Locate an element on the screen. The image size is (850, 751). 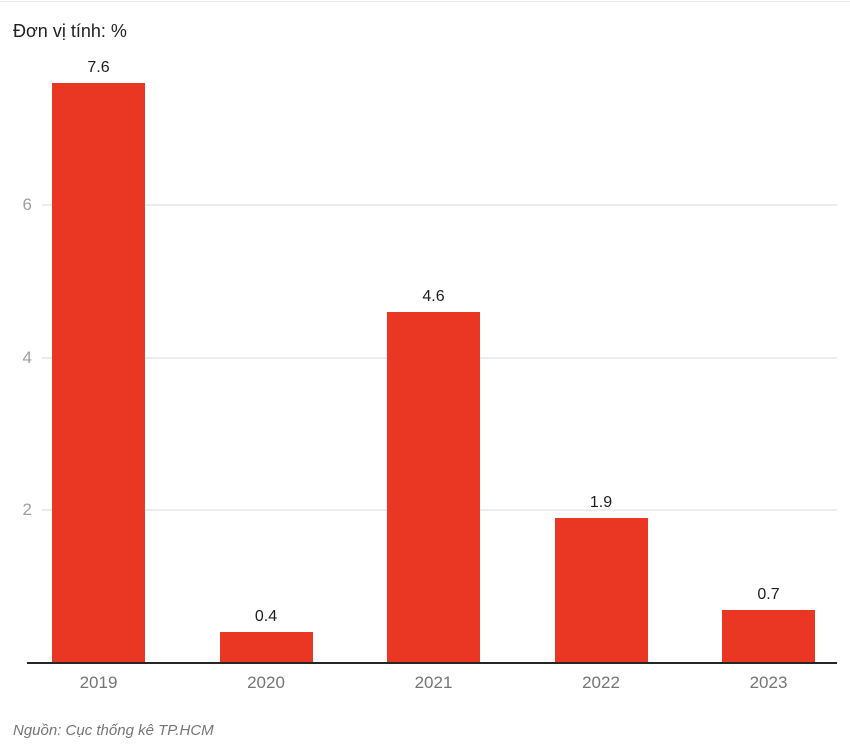
y-axis-tick-label: 4 is located at coordinates (27, 357).